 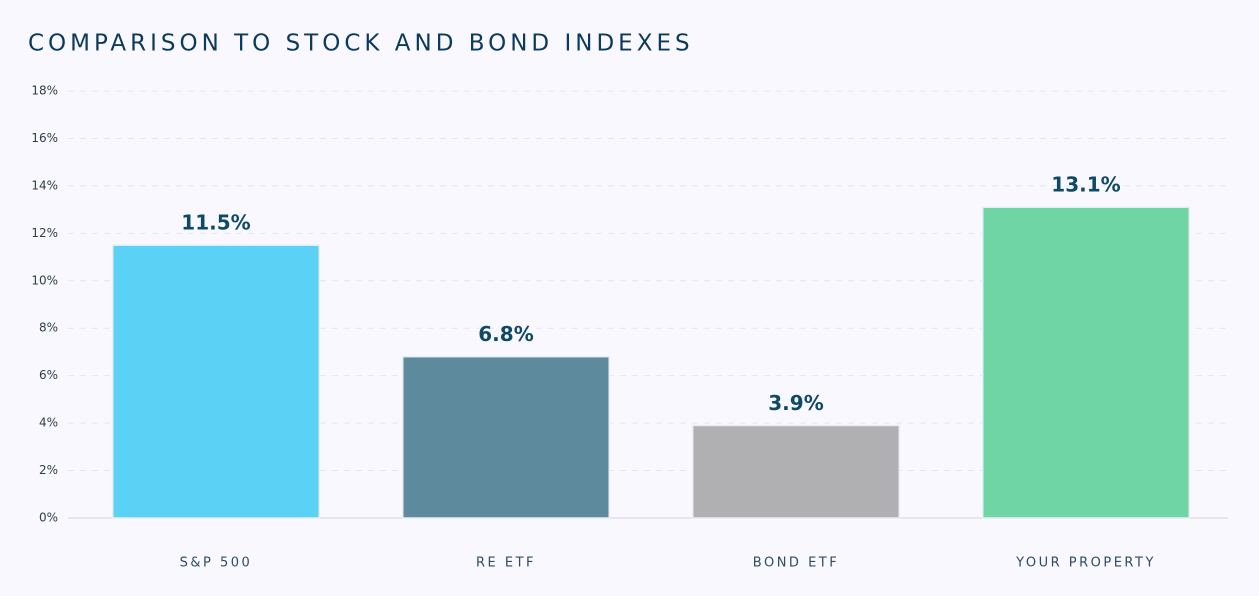 I want to click on value-label: 6.8%, so click(x=505, y=334).